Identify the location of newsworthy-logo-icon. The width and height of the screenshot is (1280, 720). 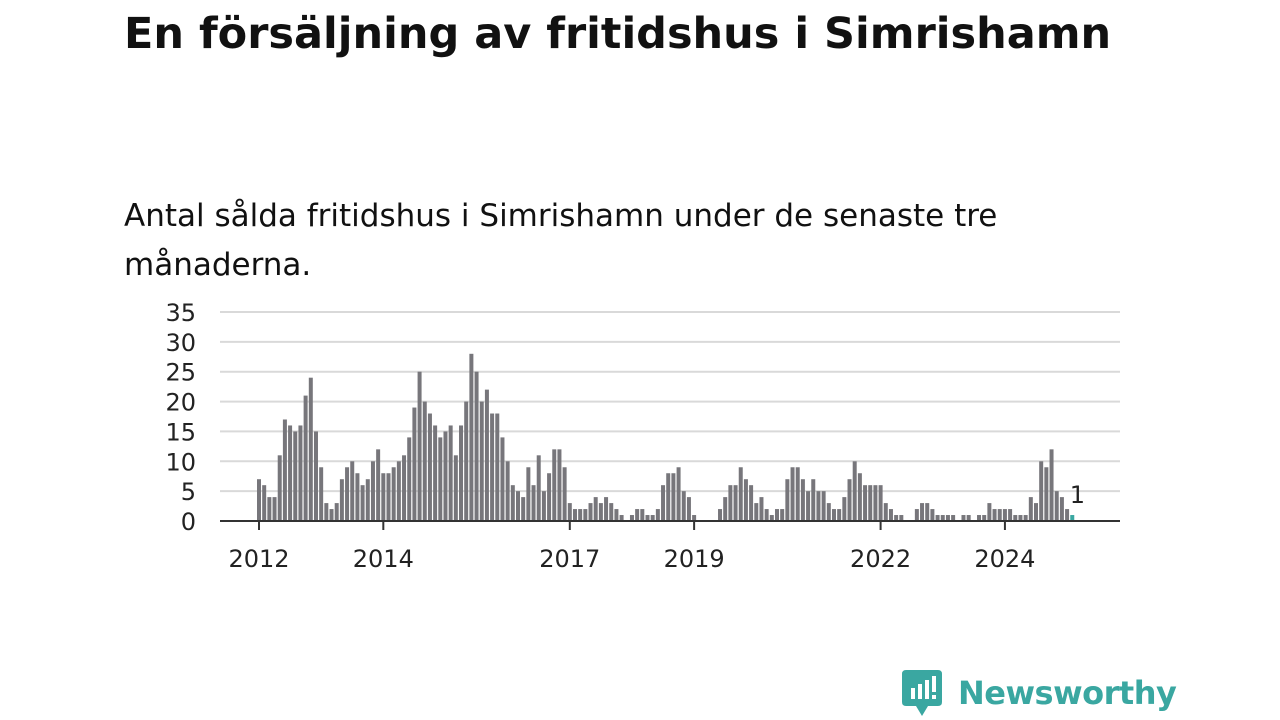
(922, 693).